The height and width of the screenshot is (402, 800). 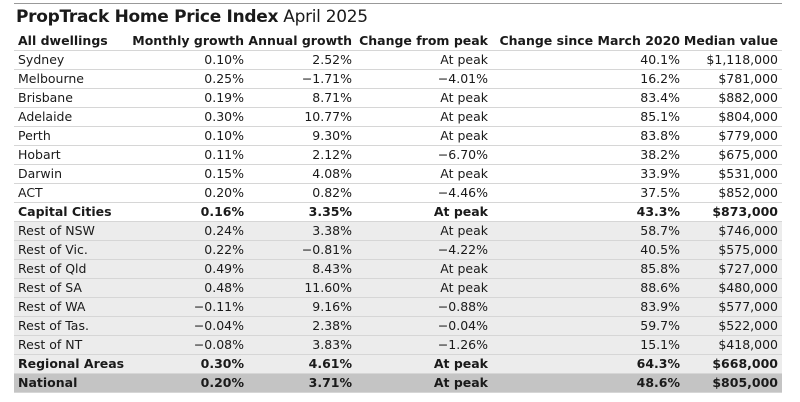 What do you see at coordinates (53, 249) in the screenshot?
I see `row-label: Rest of Vic.` at bounding box center [53, 249].